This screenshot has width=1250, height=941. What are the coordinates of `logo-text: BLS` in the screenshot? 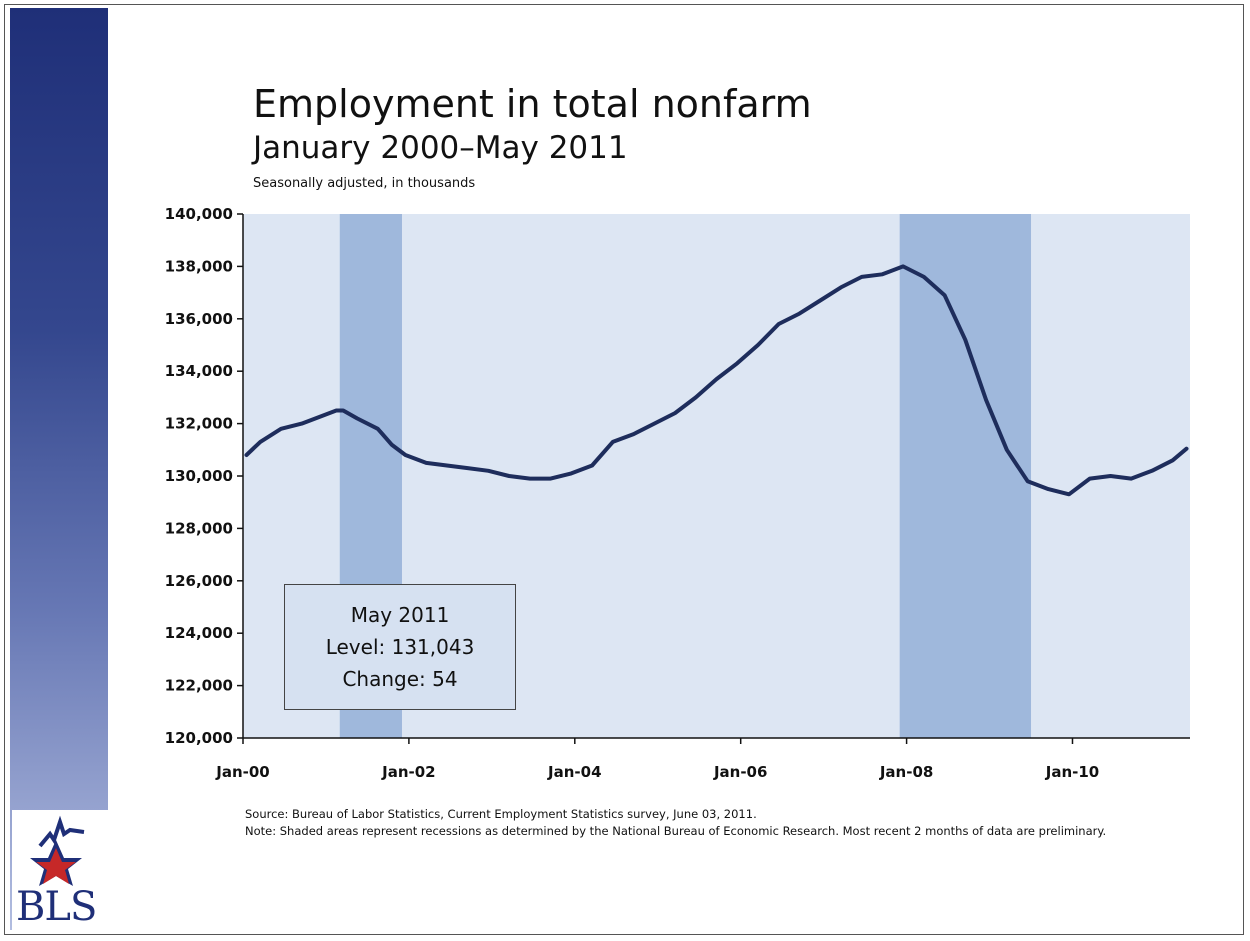 It's located at (56, 907).